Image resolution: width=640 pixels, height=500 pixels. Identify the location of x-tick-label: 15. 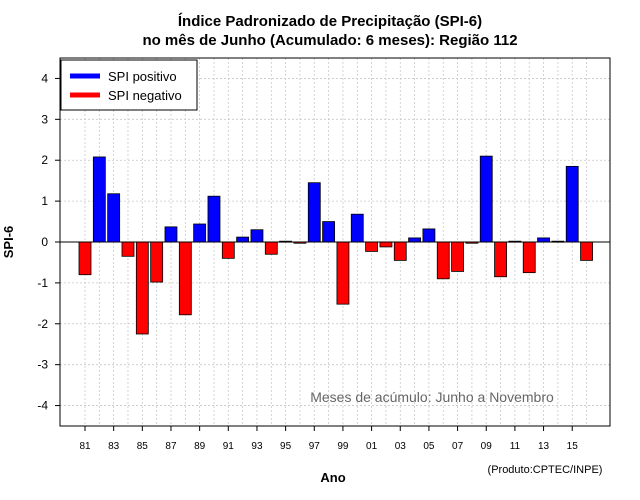
(573, 446).